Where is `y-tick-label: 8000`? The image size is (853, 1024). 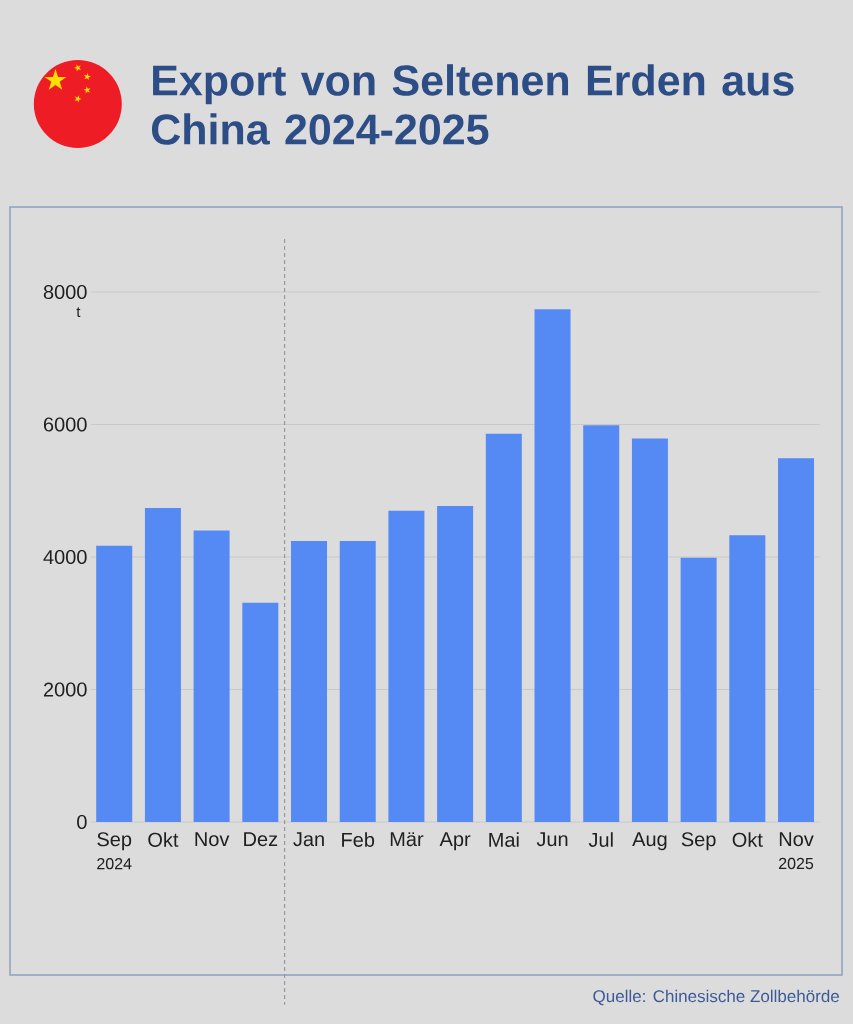 y-tick-label: 8000 is located at coordinates (65, 292).